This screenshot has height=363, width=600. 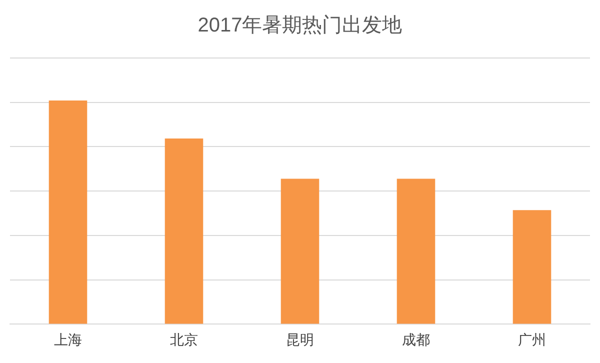 I want to click on chart-title: 2017年暑期热门出发地, so click(x=300, y=25).